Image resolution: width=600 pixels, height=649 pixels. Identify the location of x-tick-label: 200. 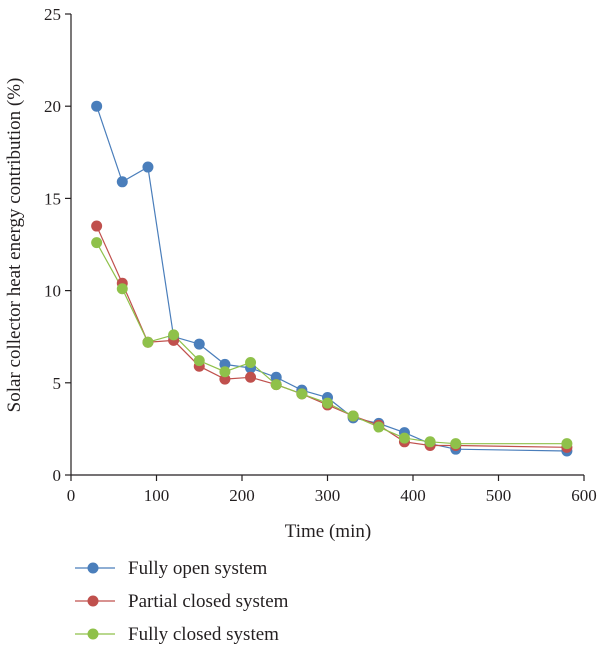
(242, 495).